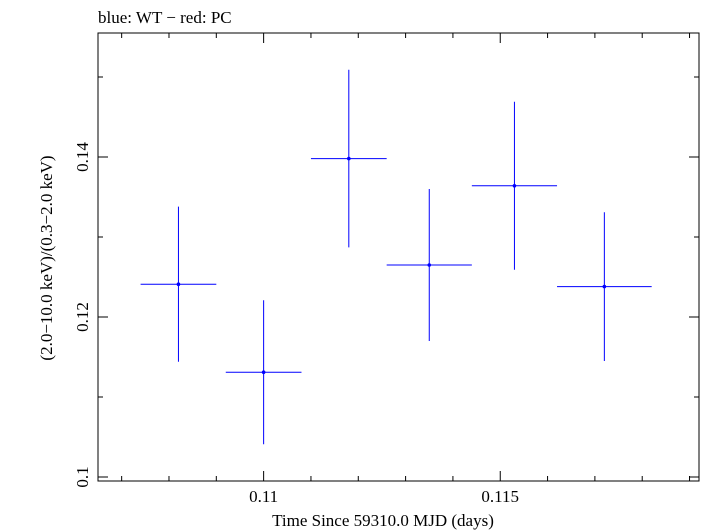 The image size is (705, 532). What do you see at coordinates (383, 520) in the screenshot?
I see `x-axis-label: Time Since 59310.0 MJD (days)` at bounding box center [383, 520].